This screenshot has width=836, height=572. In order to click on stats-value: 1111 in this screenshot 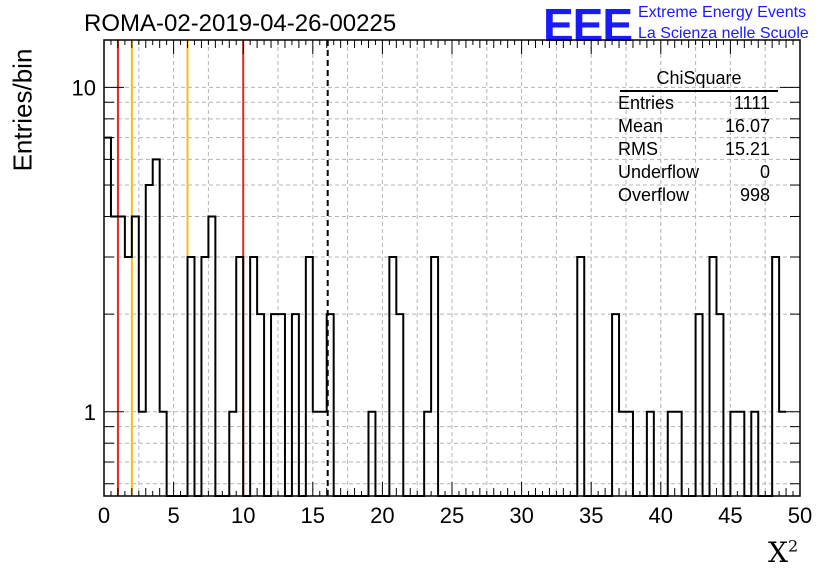, I will do `click(751, 103)`.